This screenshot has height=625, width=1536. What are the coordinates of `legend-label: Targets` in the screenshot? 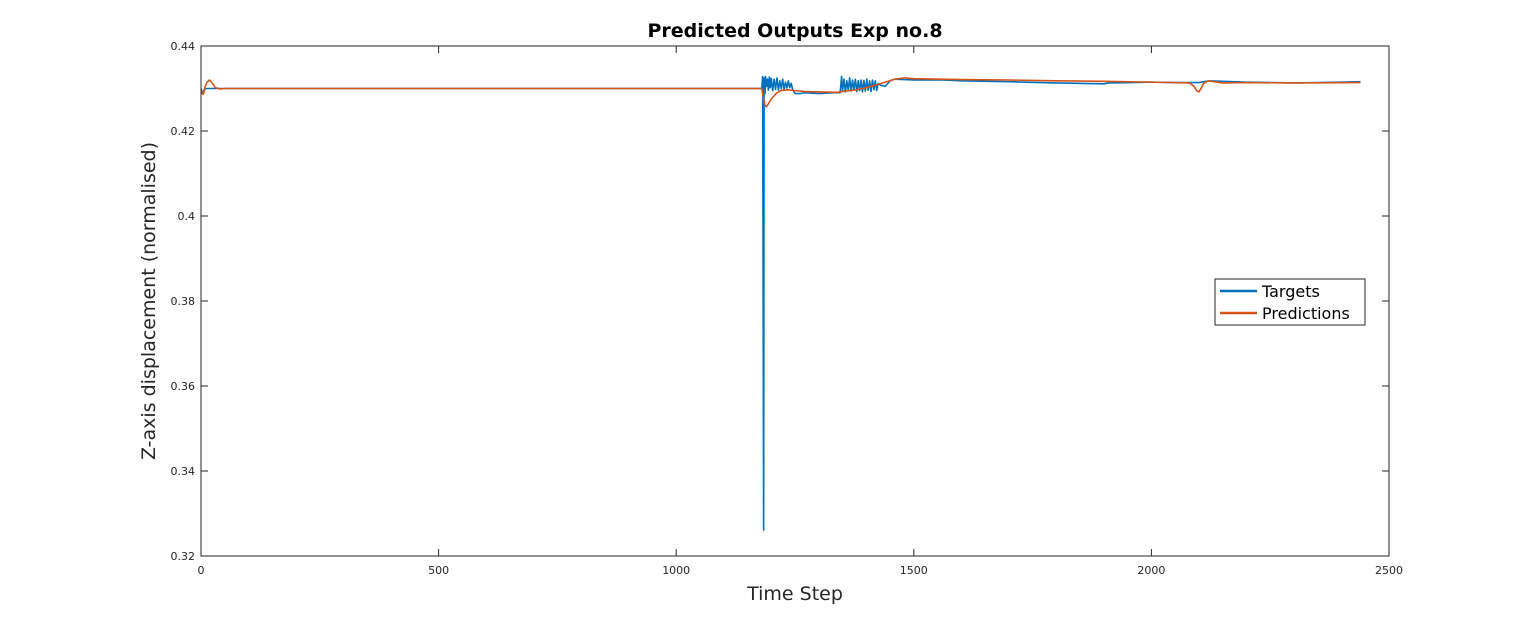 It's located at (1290, 291).